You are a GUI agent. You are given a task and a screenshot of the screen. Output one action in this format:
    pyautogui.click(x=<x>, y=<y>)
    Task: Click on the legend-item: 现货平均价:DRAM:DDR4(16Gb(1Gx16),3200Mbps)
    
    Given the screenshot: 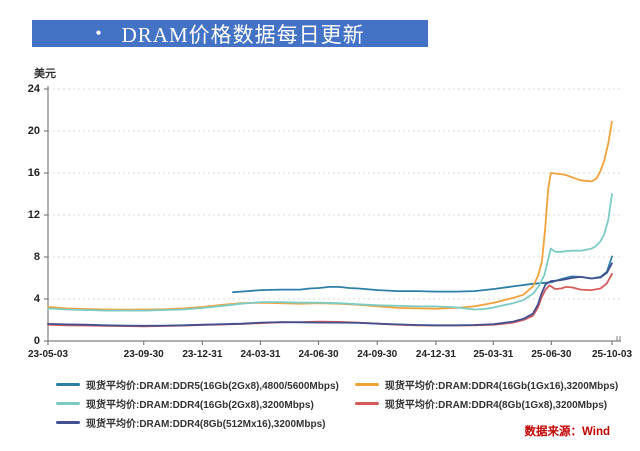 What is the action you would take?
    pyautogui.click(x=486, y=384)
    